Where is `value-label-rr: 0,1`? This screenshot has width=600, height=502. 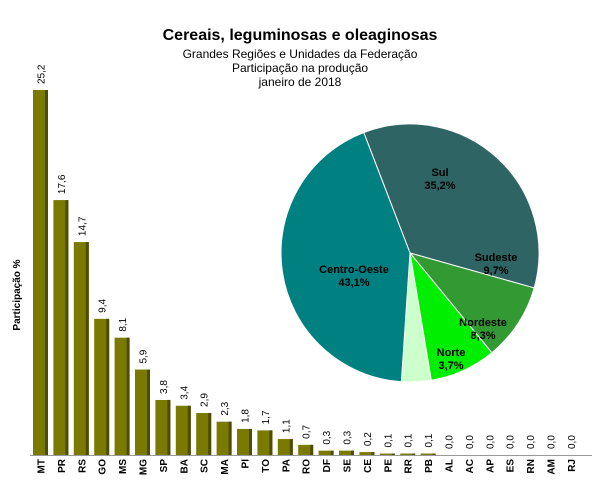
value-label-rr: 0,1 is located at coordinates (409, 440).